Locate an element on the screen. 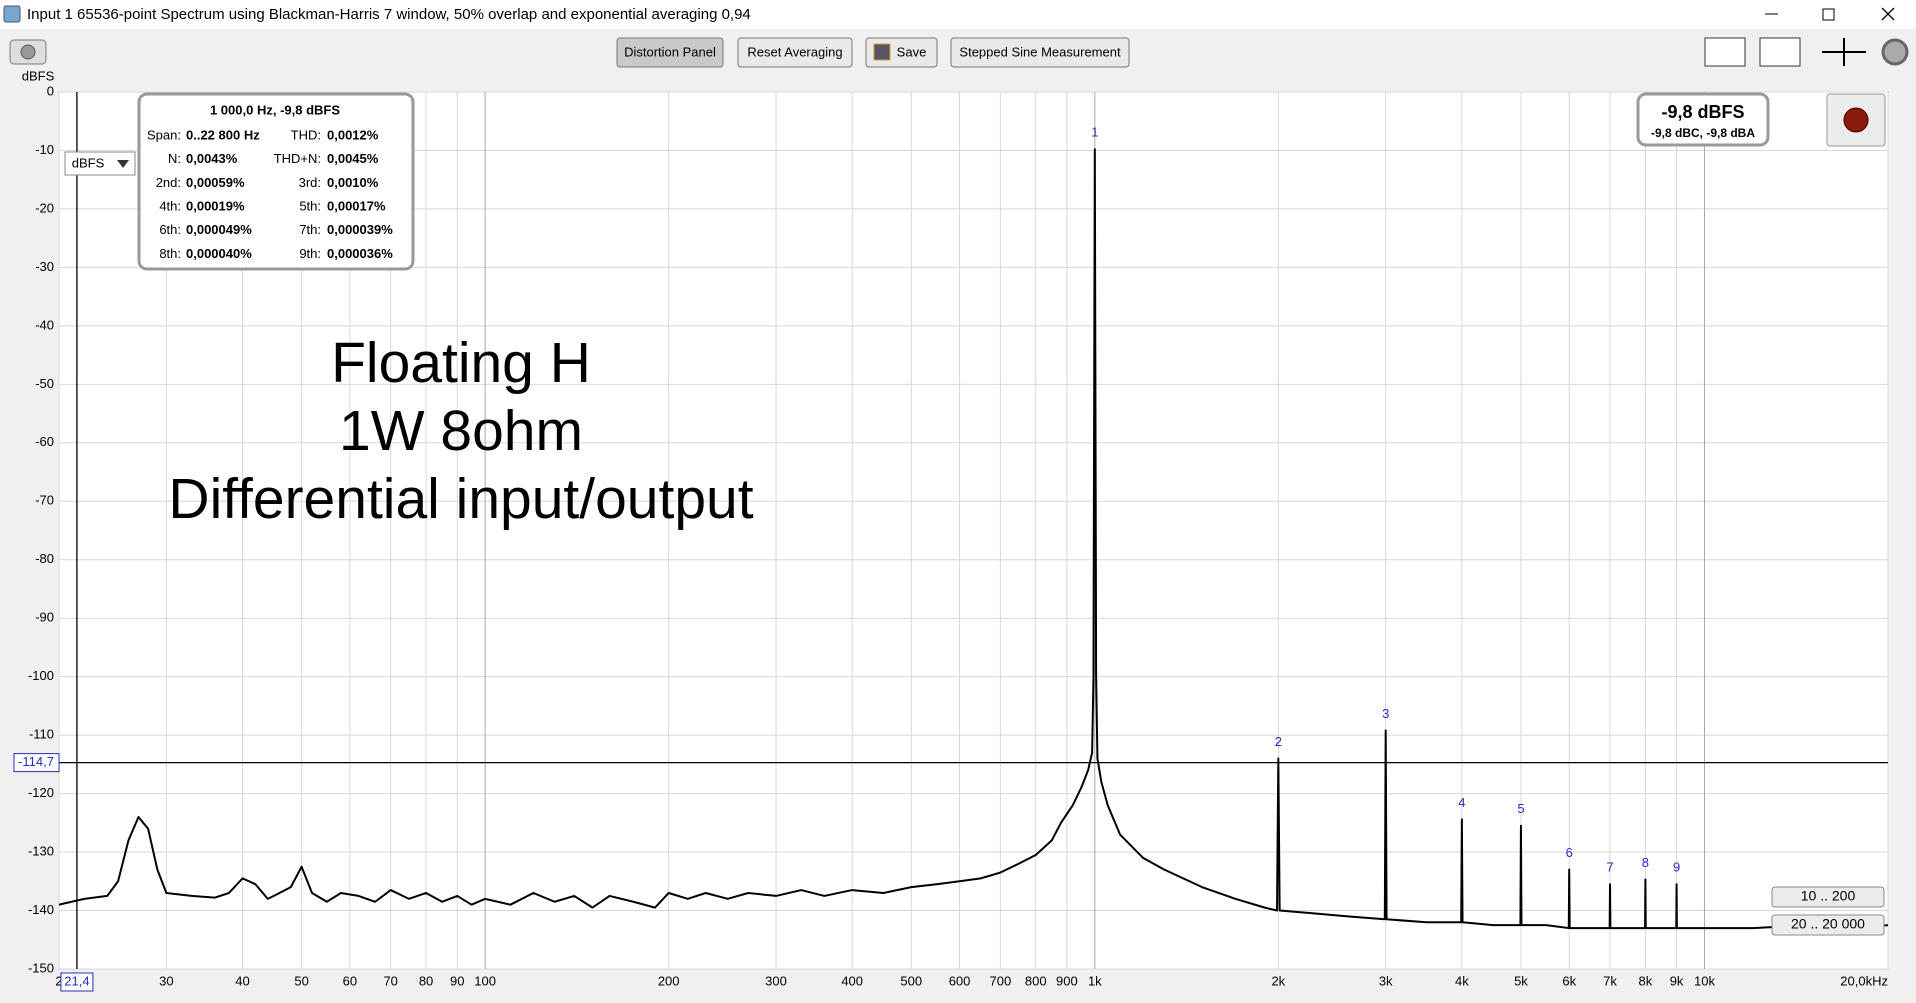 This screenshot has height=1003, width=1916. harmonic-label: 5 is located at coordinates (1520, 808).